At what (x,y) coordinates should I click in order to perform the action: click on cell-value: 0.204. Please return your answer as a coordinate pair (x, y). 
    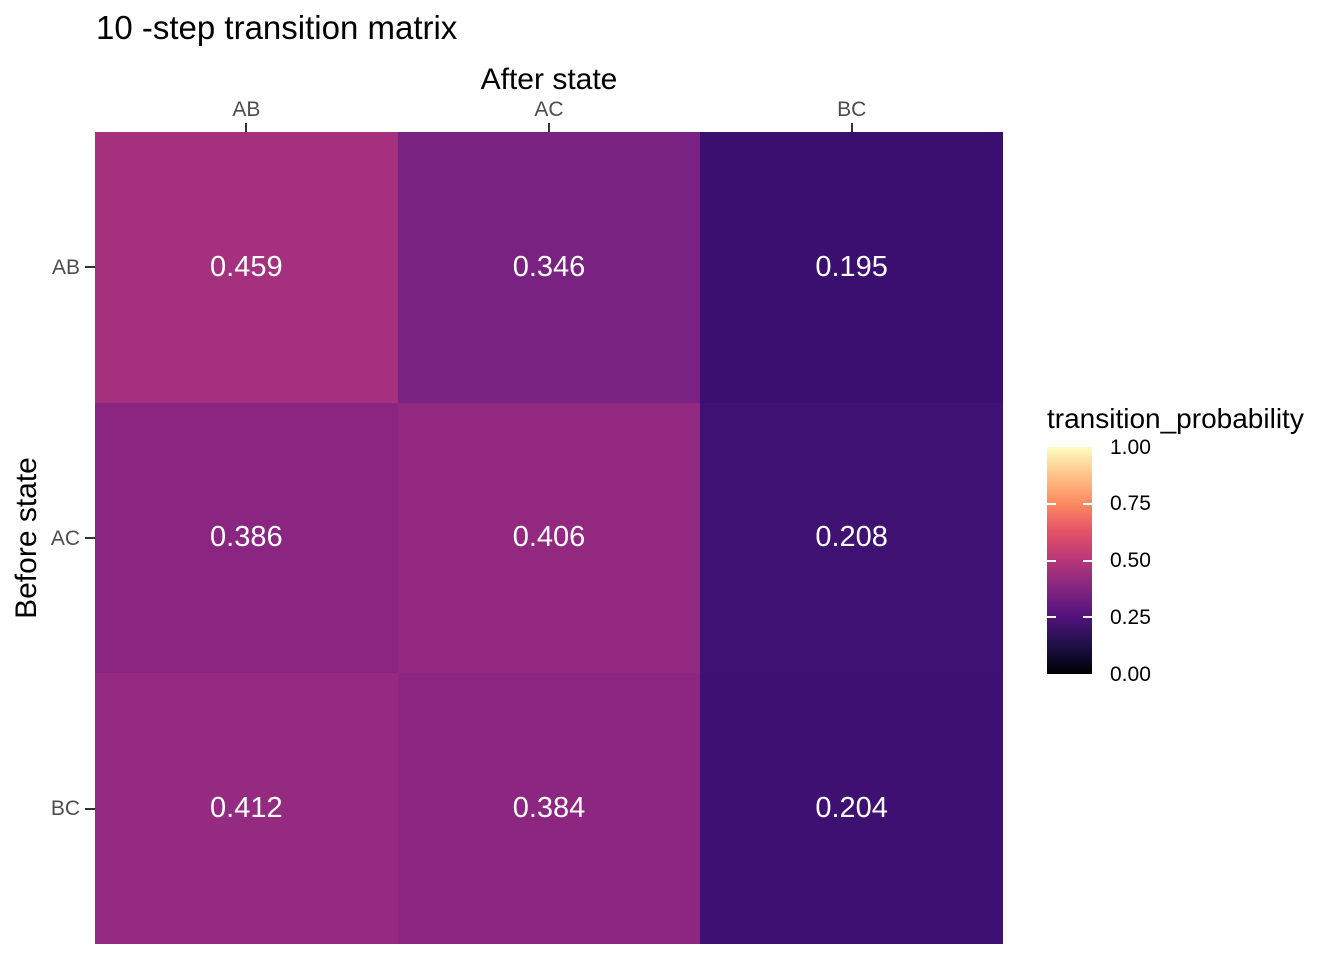
    Looking at the image, I should click on (851, 808).